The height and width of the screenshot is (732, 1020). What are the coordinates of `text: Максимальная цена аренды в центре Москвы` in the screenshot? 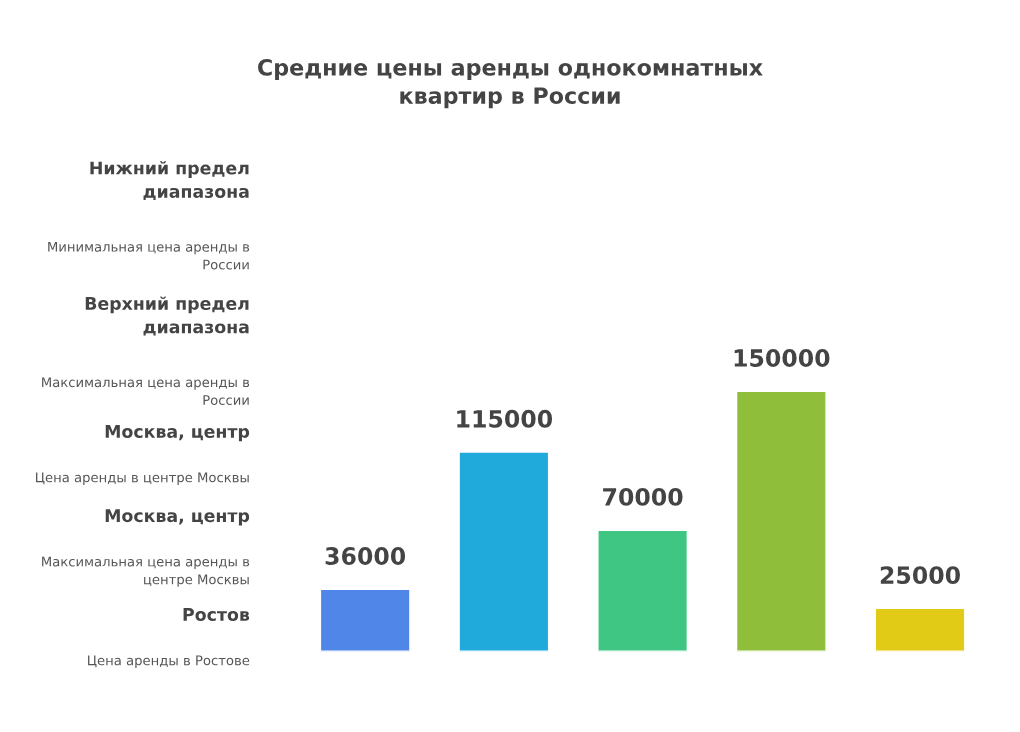 It's located at (146, 571).